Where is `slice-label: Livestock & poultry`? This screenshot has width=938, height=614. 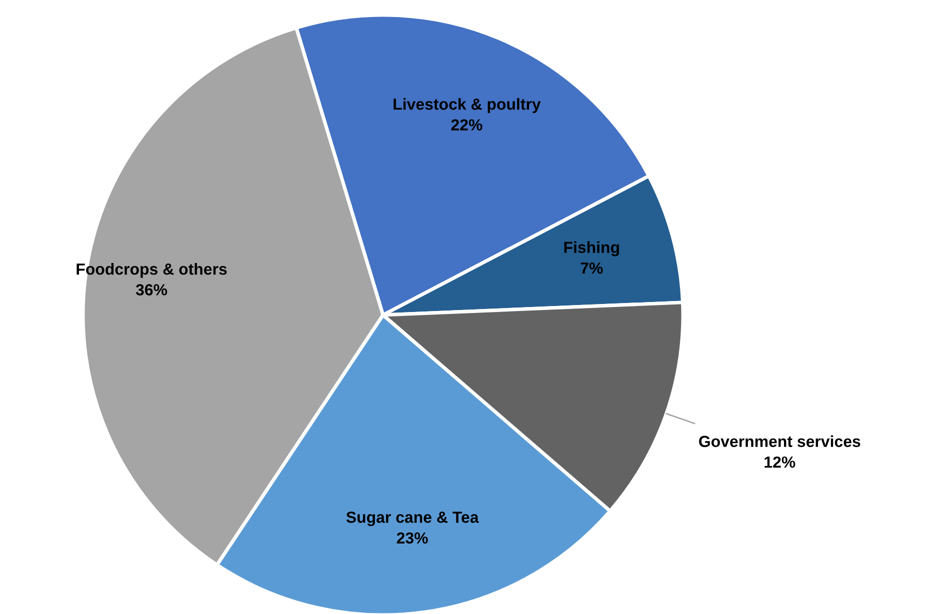
slice-label: Livestock & poultry is located at coordinates (467, 105).